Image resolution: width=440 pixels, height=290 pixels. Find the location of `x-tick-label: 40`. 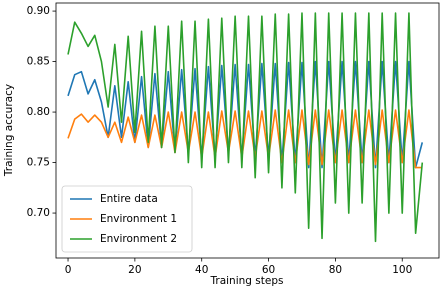

x-tick-label: 40 is located at coordinates (201, 270).